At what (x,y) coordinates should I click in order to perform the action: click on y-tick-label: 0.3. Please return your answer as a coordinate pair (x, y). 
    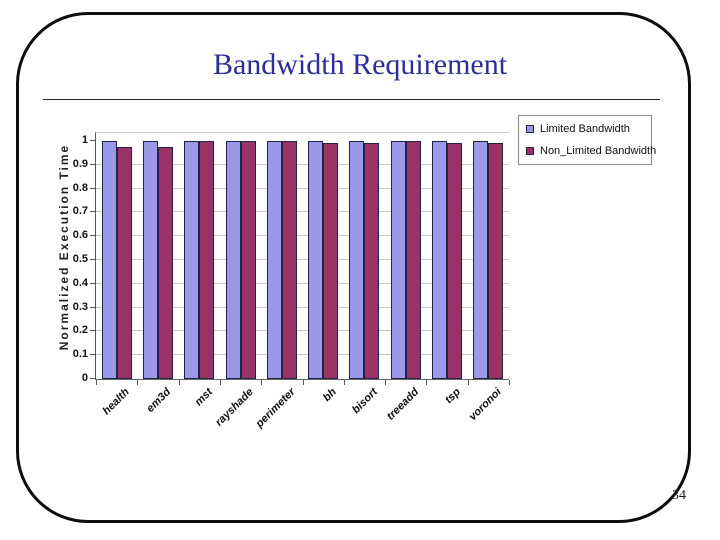
    Looking at the image, I should click on (80, 306).